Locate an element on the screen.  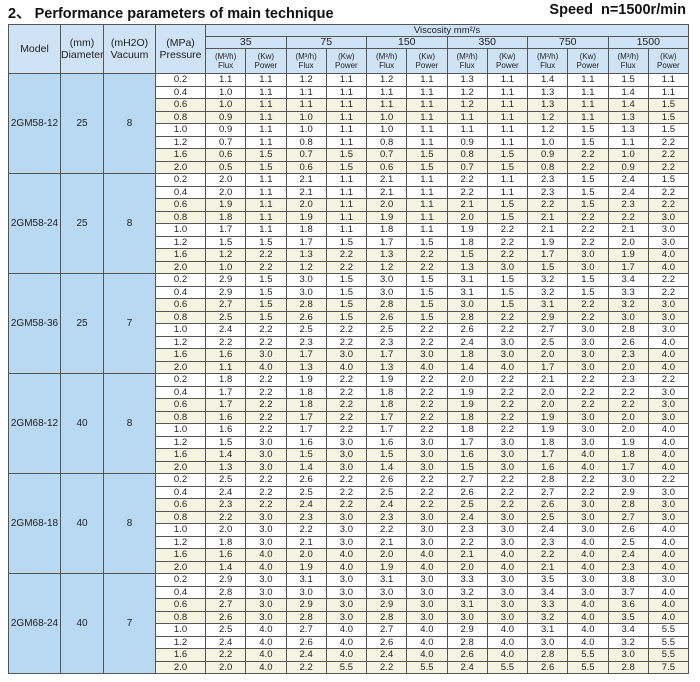
flux-cell: 0.6 is located at coordinates (306, 167).